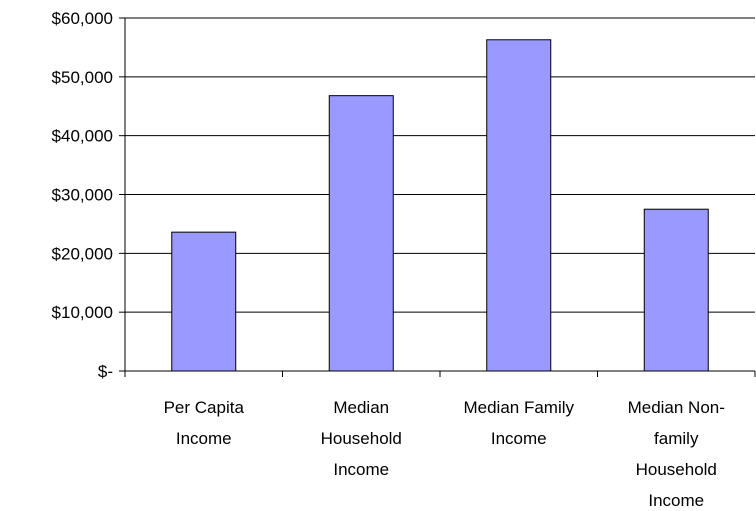 This screenshot has width=756, height=511. What do you see at coordinates (518, 423) in the screenshot?
I see `x-category-label: Median Family Income` at bounding box center [518, 423].